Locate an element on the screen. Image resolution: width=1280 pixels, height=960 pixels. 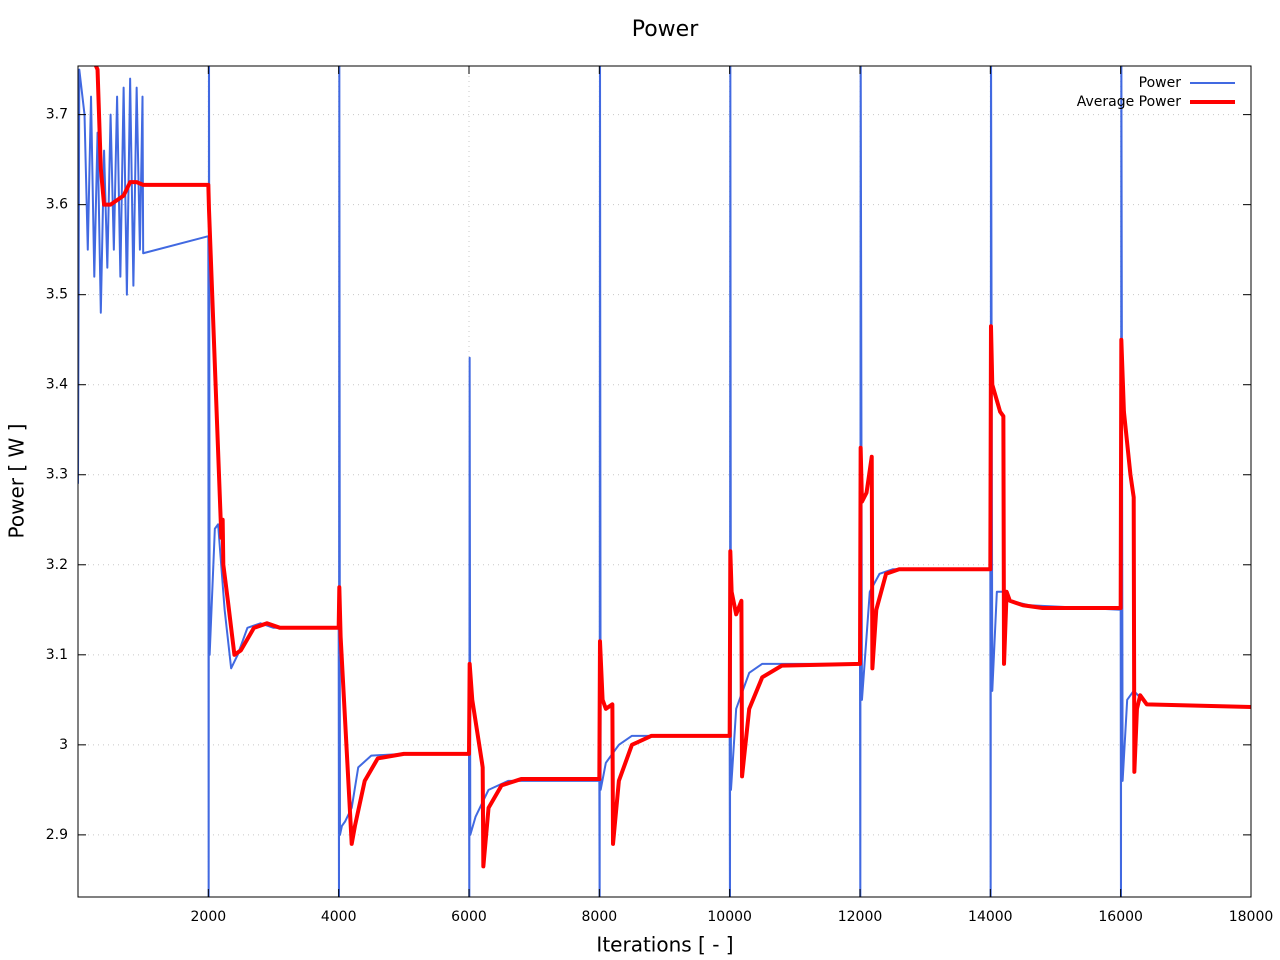
x-tick-label: 8000 is located at coordinates (600, 917).